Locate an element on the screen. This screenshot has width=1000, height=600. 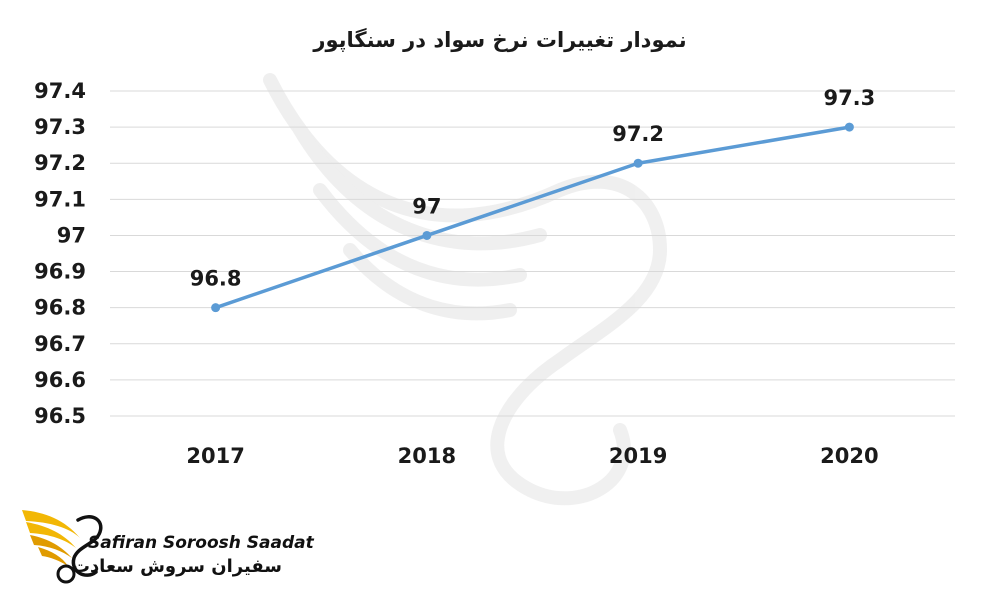
data-label: 97 is located at coordinates (426, 206).